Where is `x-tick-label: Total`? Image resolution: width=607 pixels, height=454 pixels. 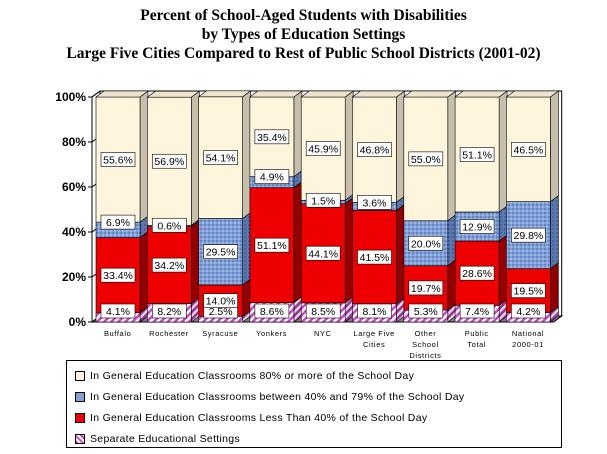
x-tick-label: Total is located at coordinates (476, 344).